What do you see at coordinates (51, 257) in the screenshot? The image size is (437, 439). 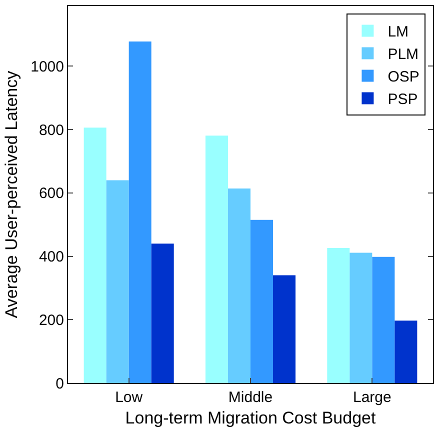 I see `y-tick-label: 400` at bounding box center [51, 257].